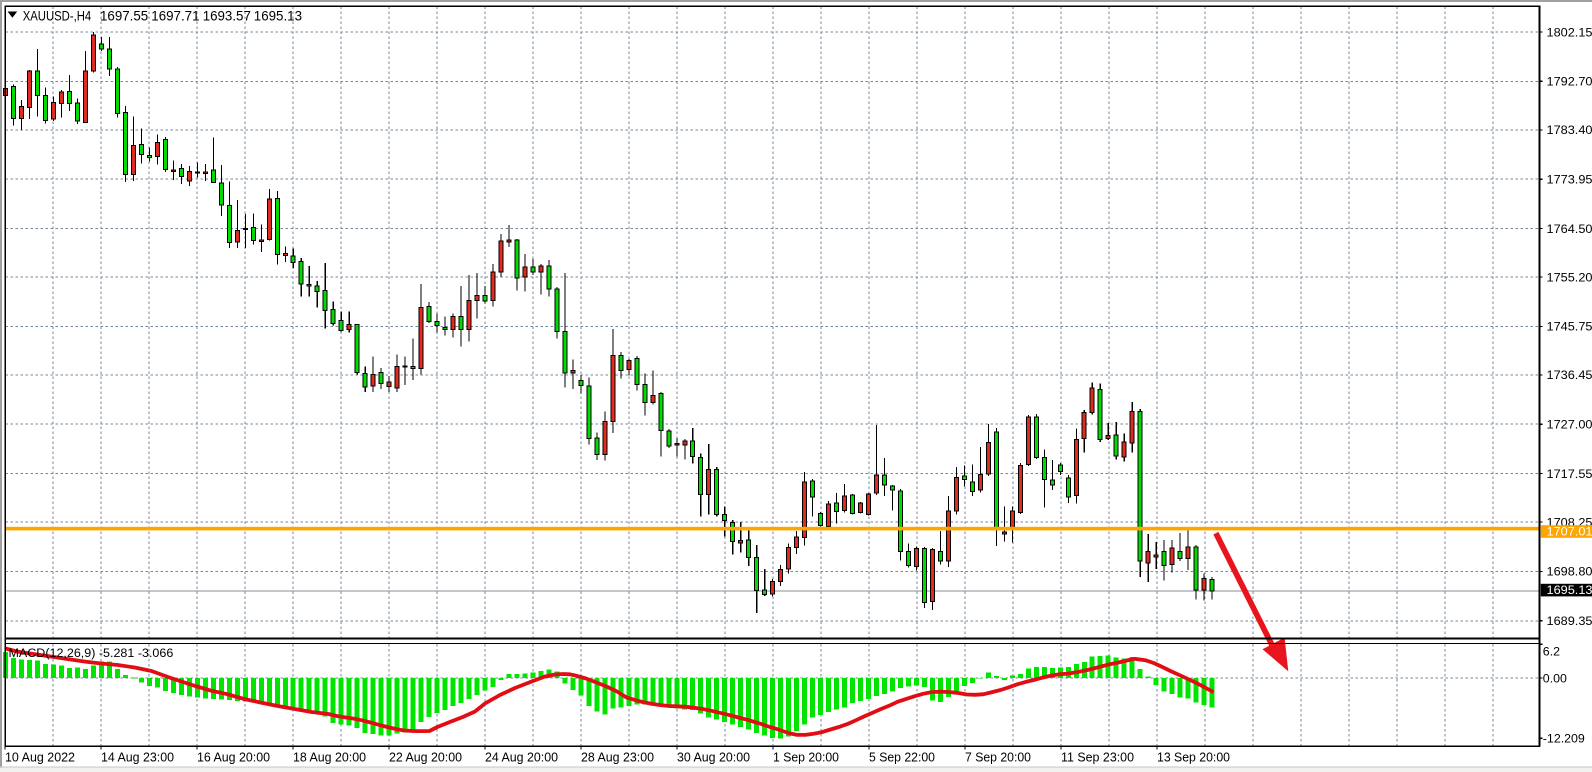 The image size is (1592, 772). What do you see at coordinates (1569, 130) in the screenshot?
I see `svg-text: 1783.40` at bounding box center [1569, 130].